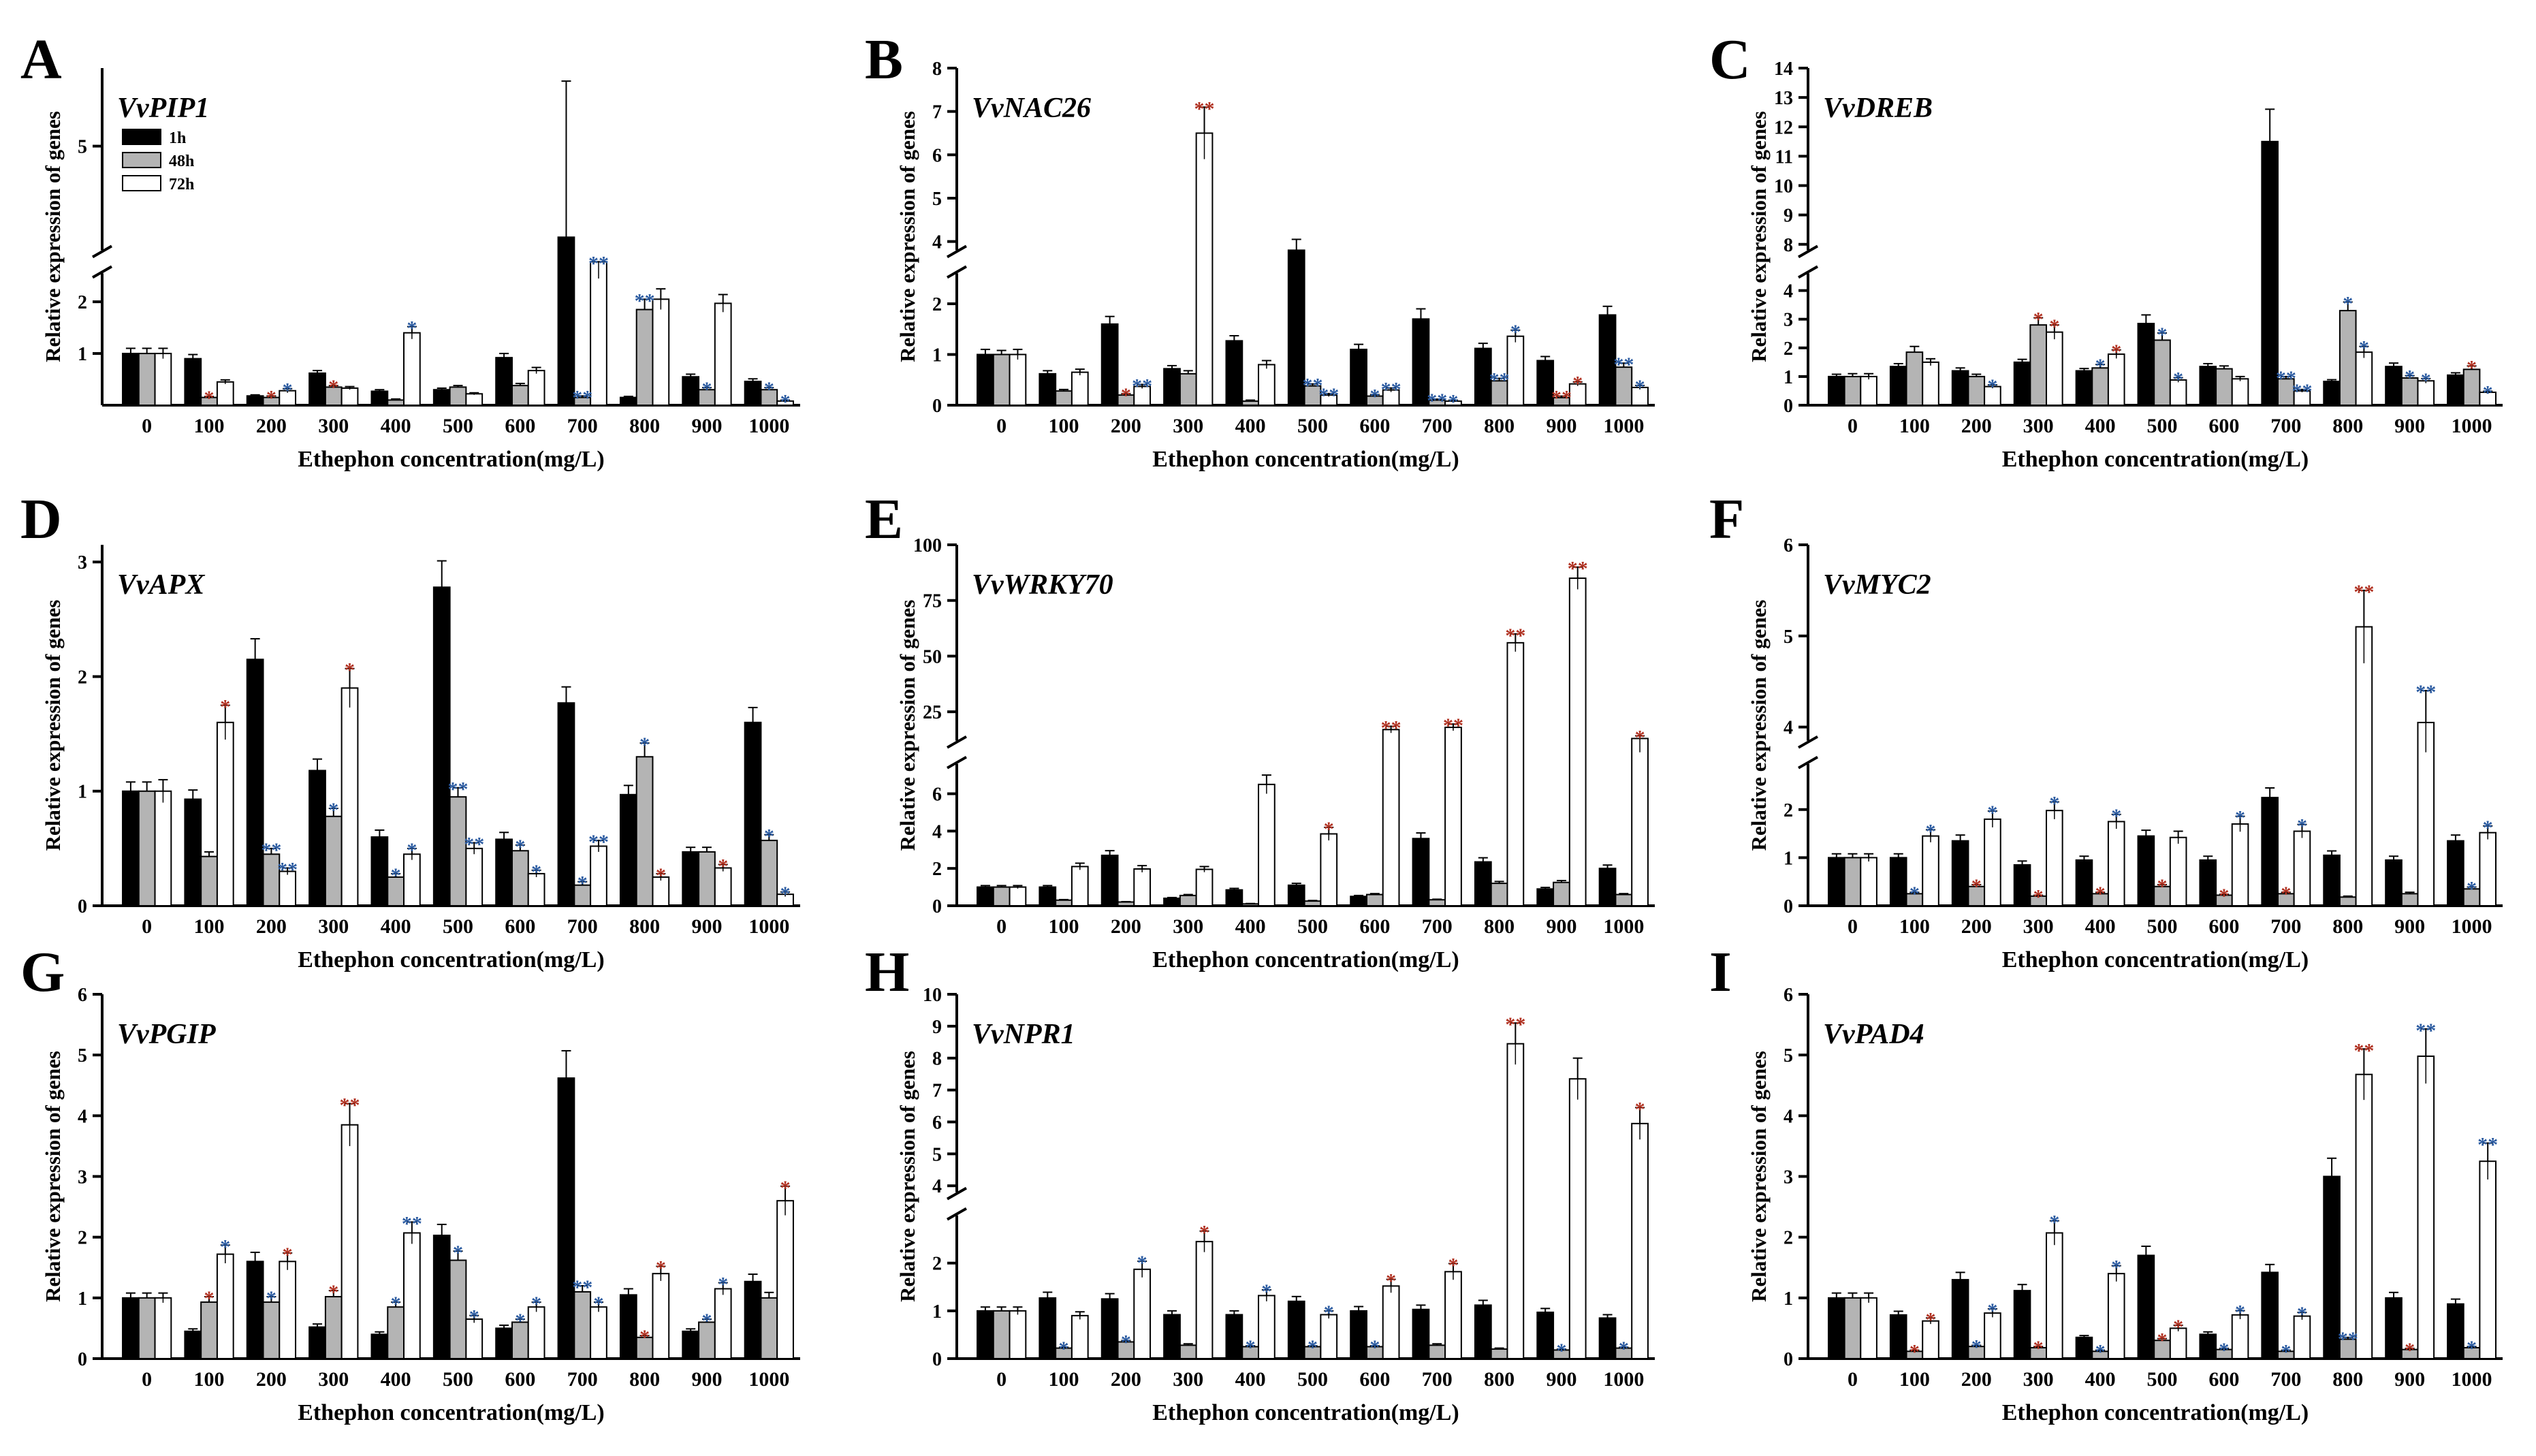 Image resolution: width=2536 pixels, height=1456 pixels. I want to click on y-tick-label: 50, so click(933, 656).